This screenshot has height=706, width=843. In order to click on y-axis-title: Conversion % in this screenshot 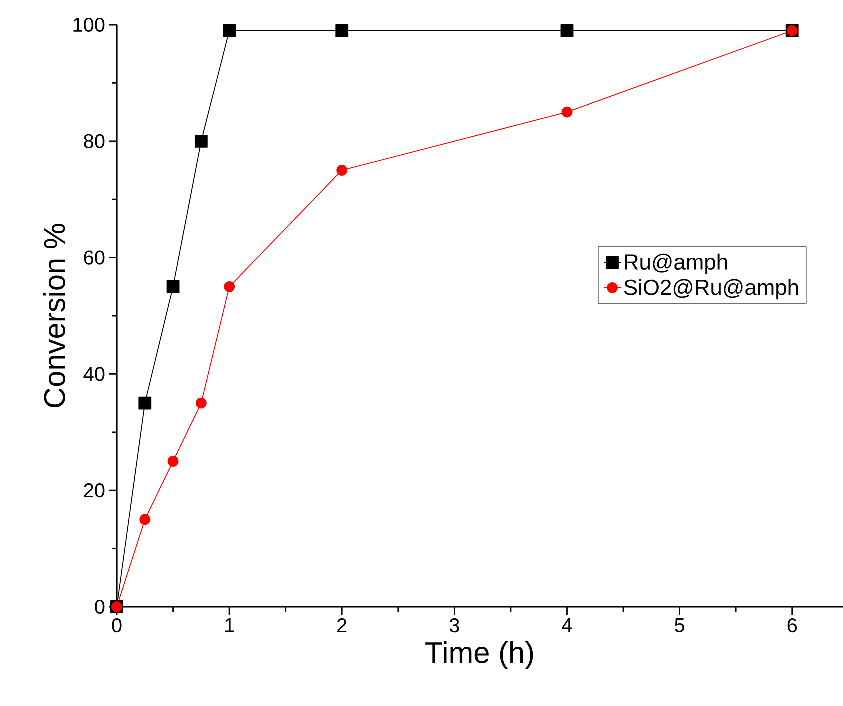, I will do `click(54, 316)`.